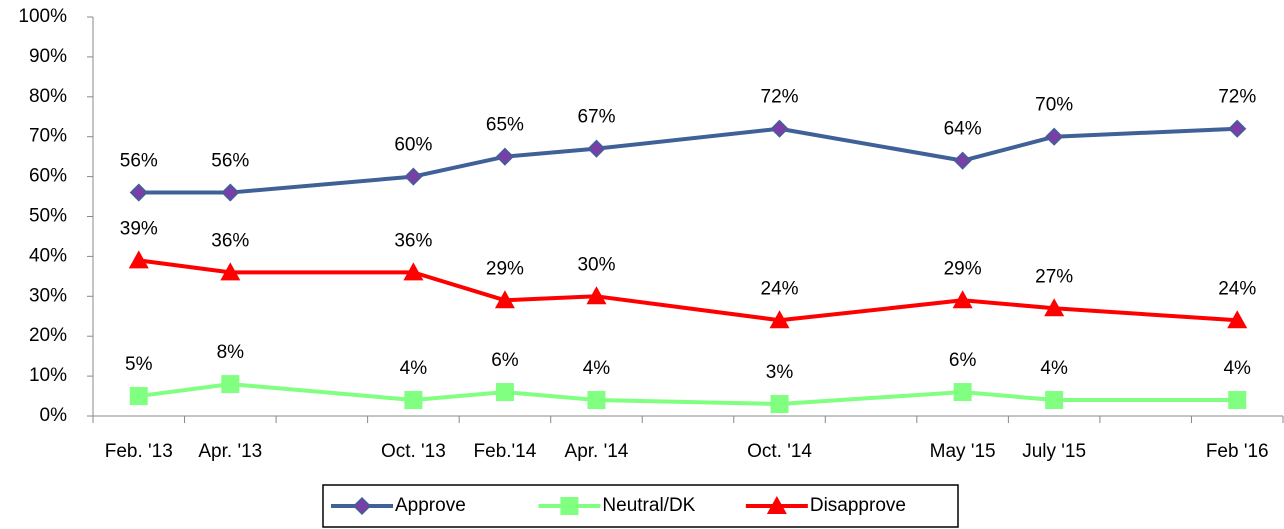 The image size is (1284, 529). Describe the element at coordinates (139, 228) in the screenshot. I see `value-label: 39%` at that location.